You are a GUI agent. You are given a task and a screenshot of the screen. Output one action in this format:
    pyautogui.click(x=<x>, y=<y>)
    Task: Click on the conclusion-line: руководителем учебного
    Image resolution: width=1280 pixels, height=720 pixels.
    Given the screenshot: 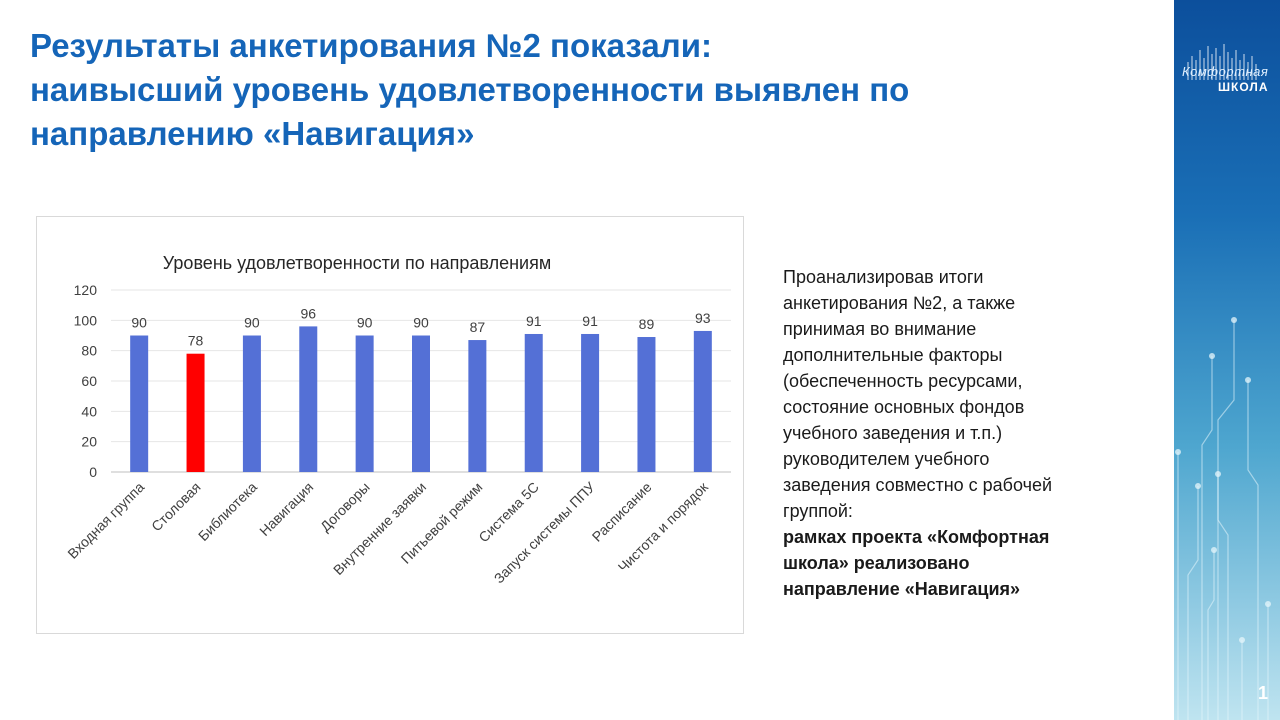 What is the action you would take?
    pyautogui.click(x=886, y=459)
    